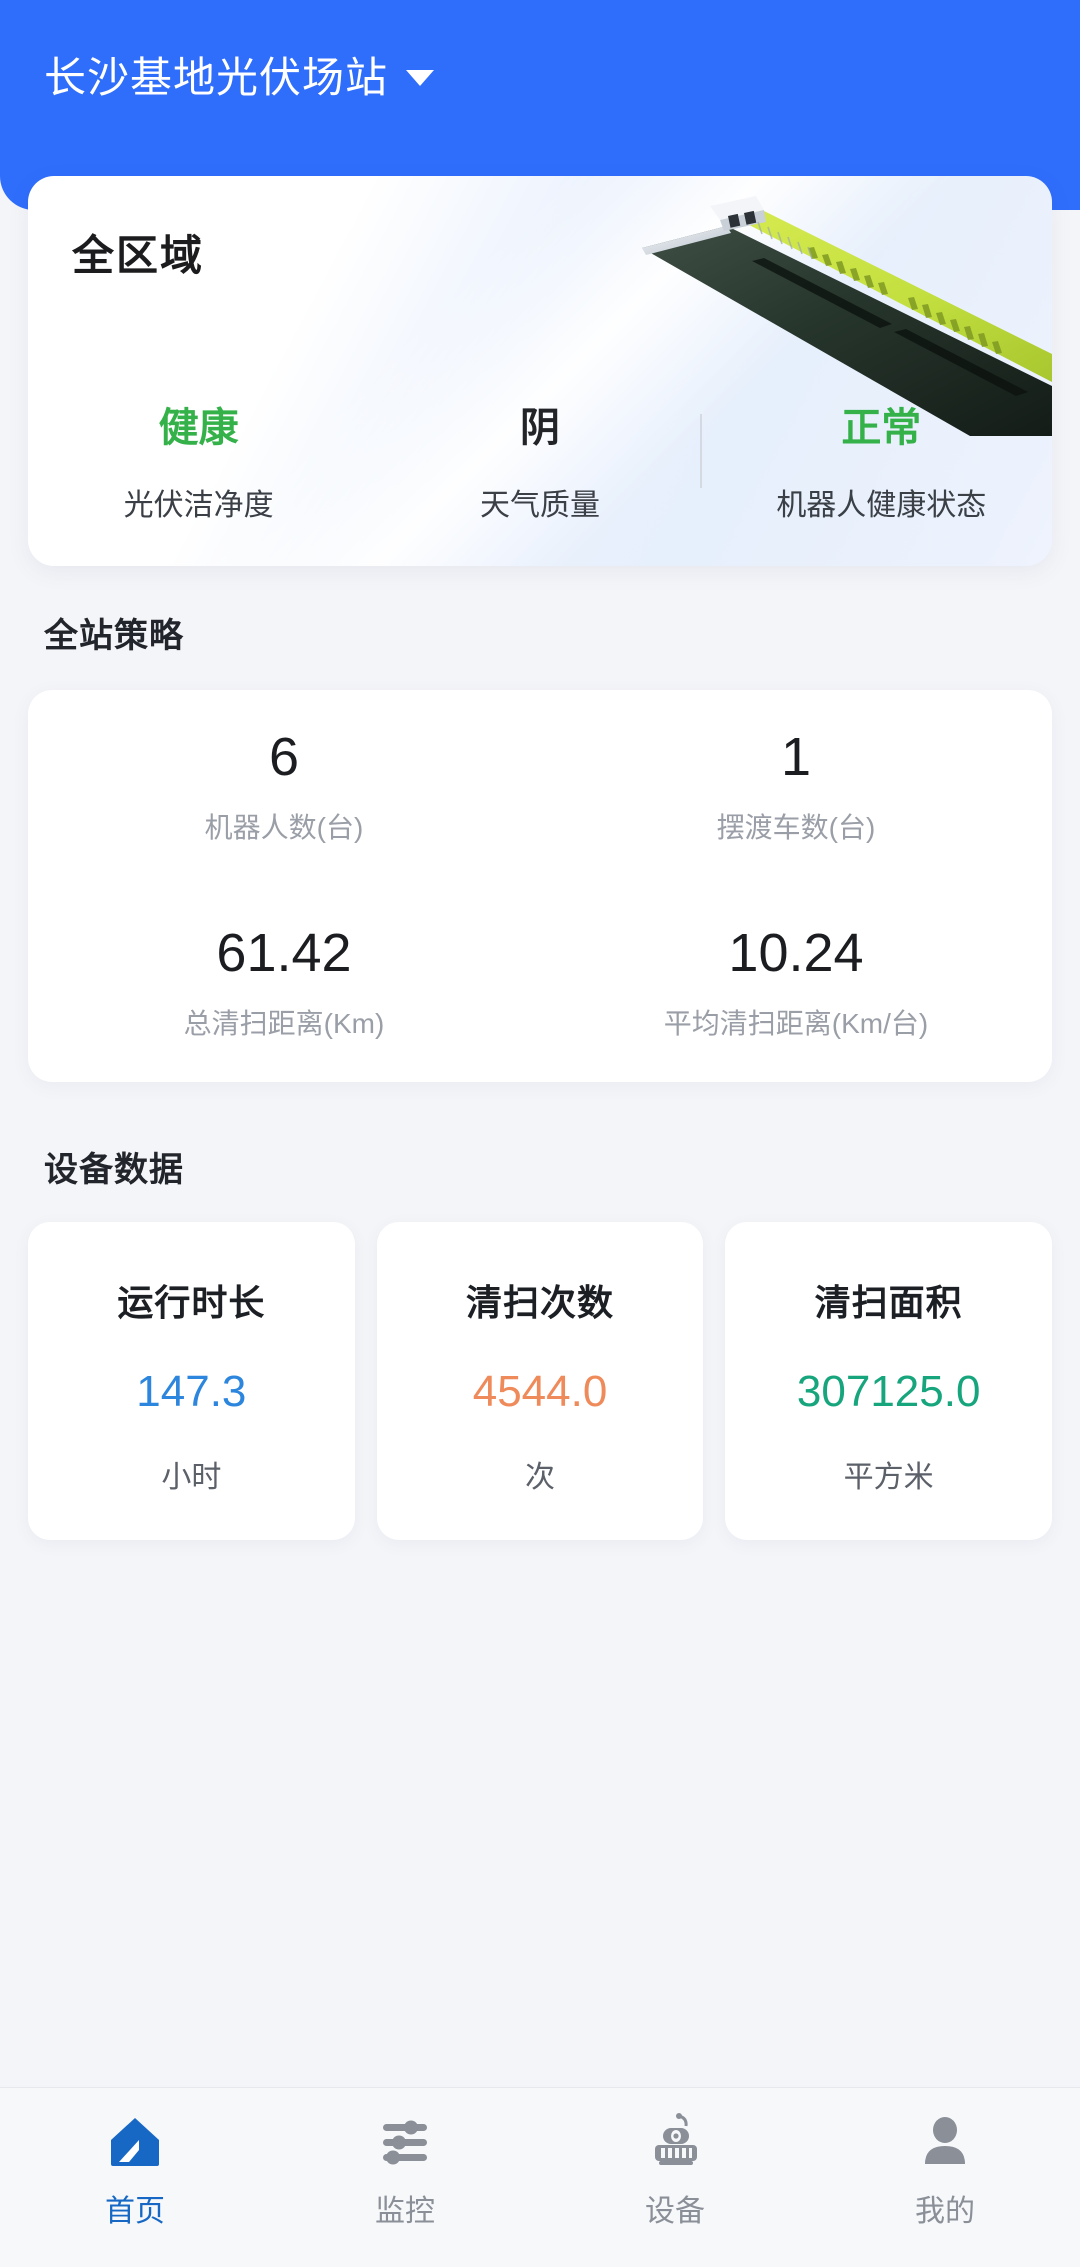 Image resolution: width=1080 pixels, height=2267 pixels. I want to click on device-card-value-clean-count: 4544.0, so click(540, 1391).